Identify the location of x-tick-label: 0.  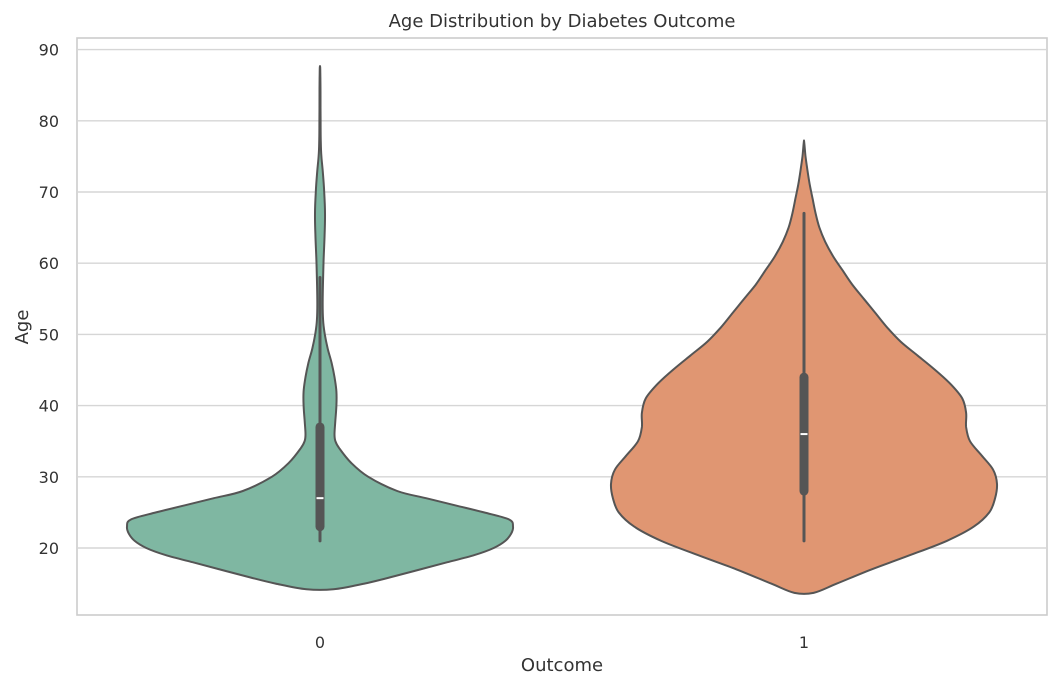
(320, 642).